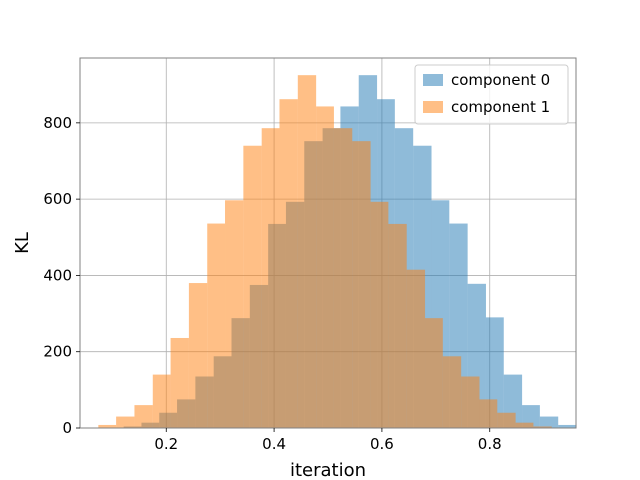  What do you see at coordinates (57, 199) in the screenshot?
I see `y-tick-label: 600` at bounding box center [57, 199].